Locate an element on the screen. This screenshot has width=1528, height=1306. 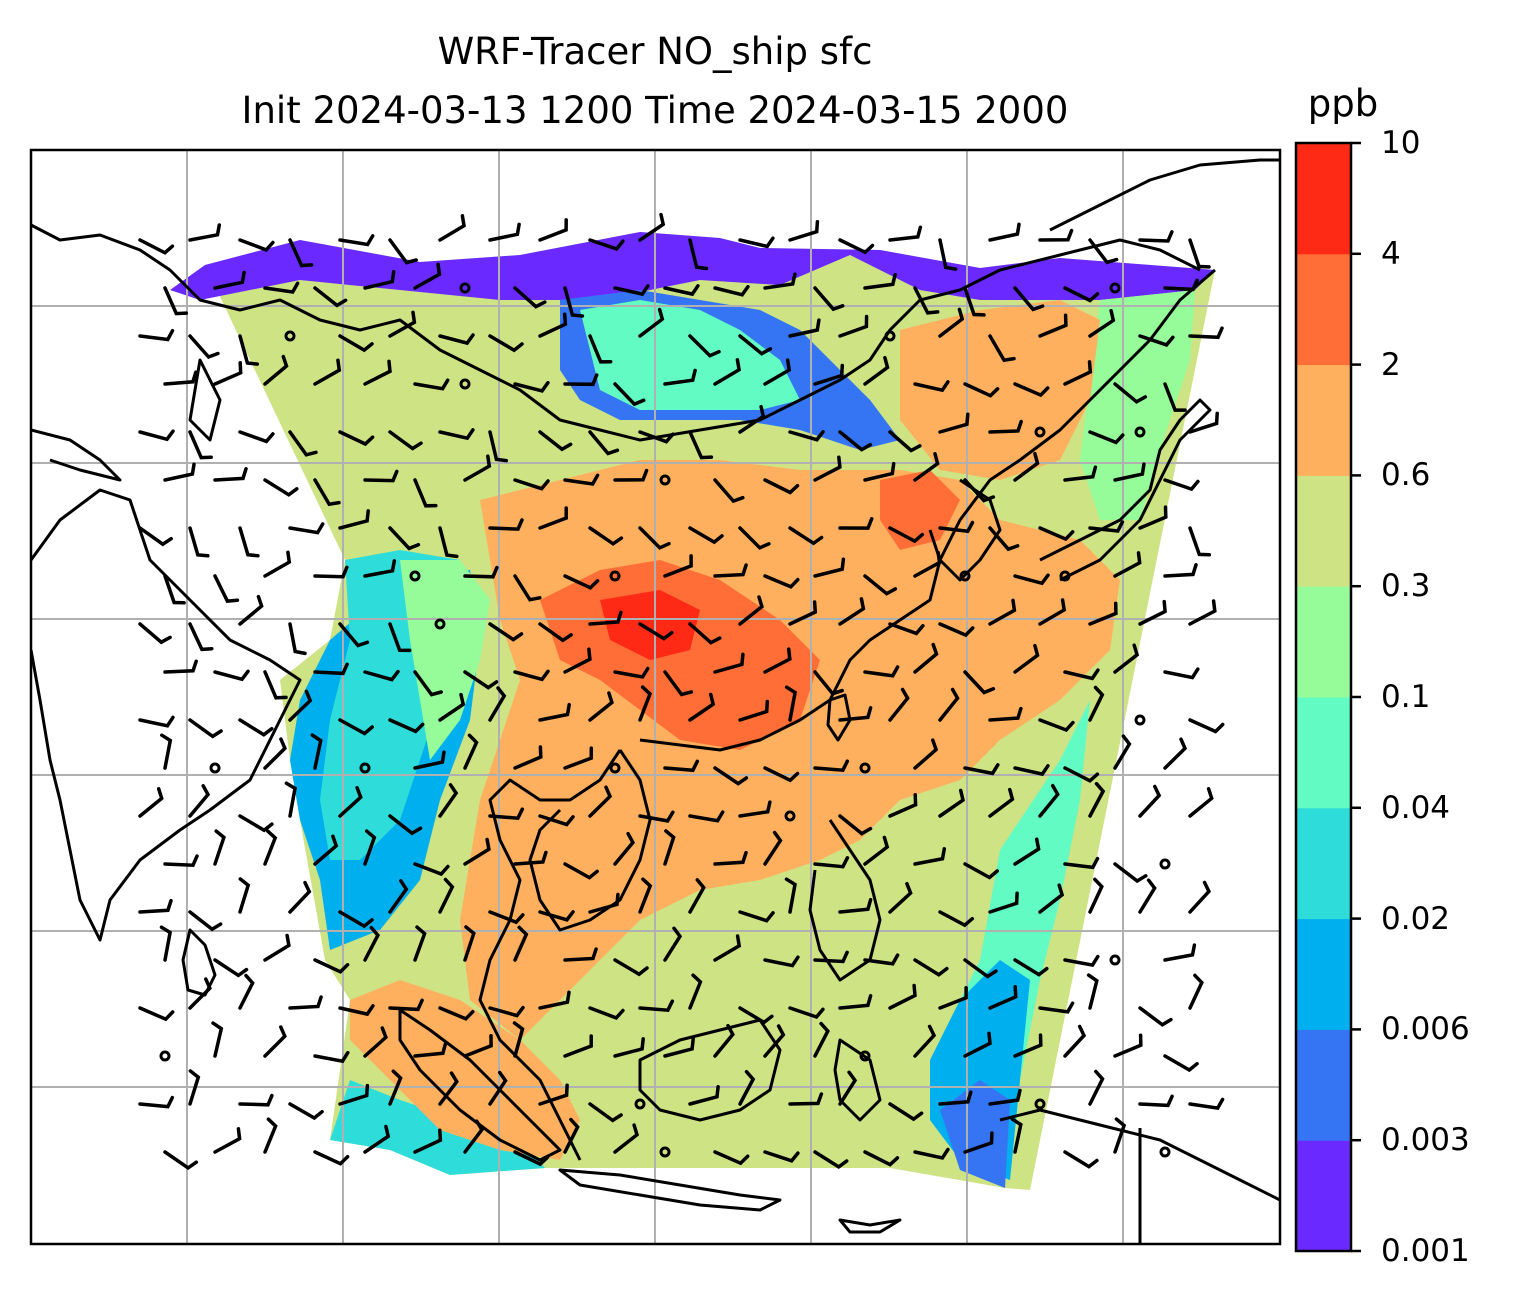
coastline-caspian is located at coordinates (205, 400).